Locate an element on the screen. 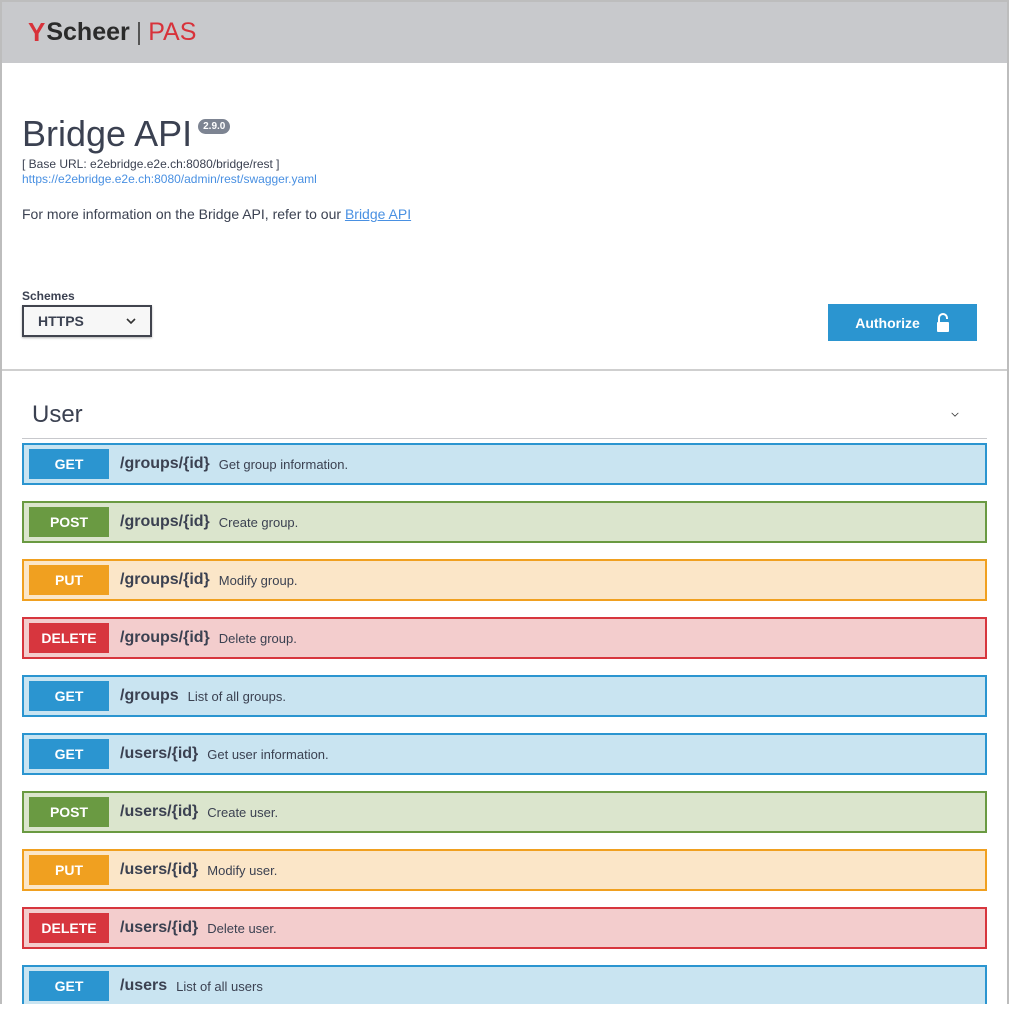  operation-path: /groups is located at coordinates (149, 695).